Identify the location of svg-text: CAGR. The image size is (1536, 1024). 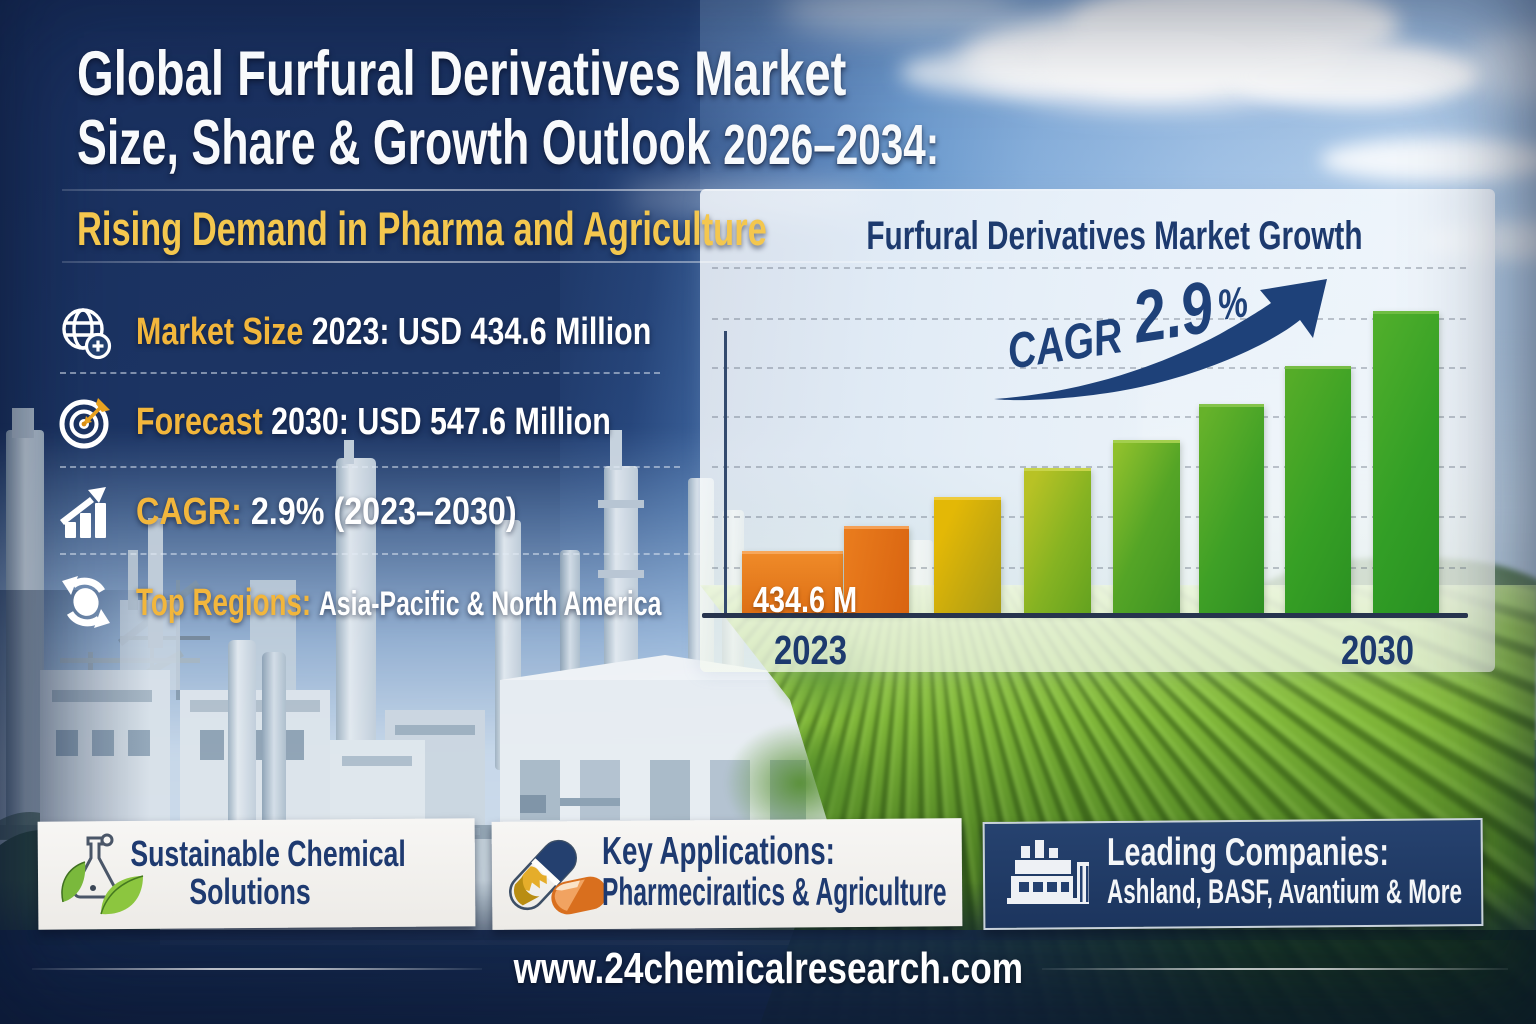
(1065, 342).